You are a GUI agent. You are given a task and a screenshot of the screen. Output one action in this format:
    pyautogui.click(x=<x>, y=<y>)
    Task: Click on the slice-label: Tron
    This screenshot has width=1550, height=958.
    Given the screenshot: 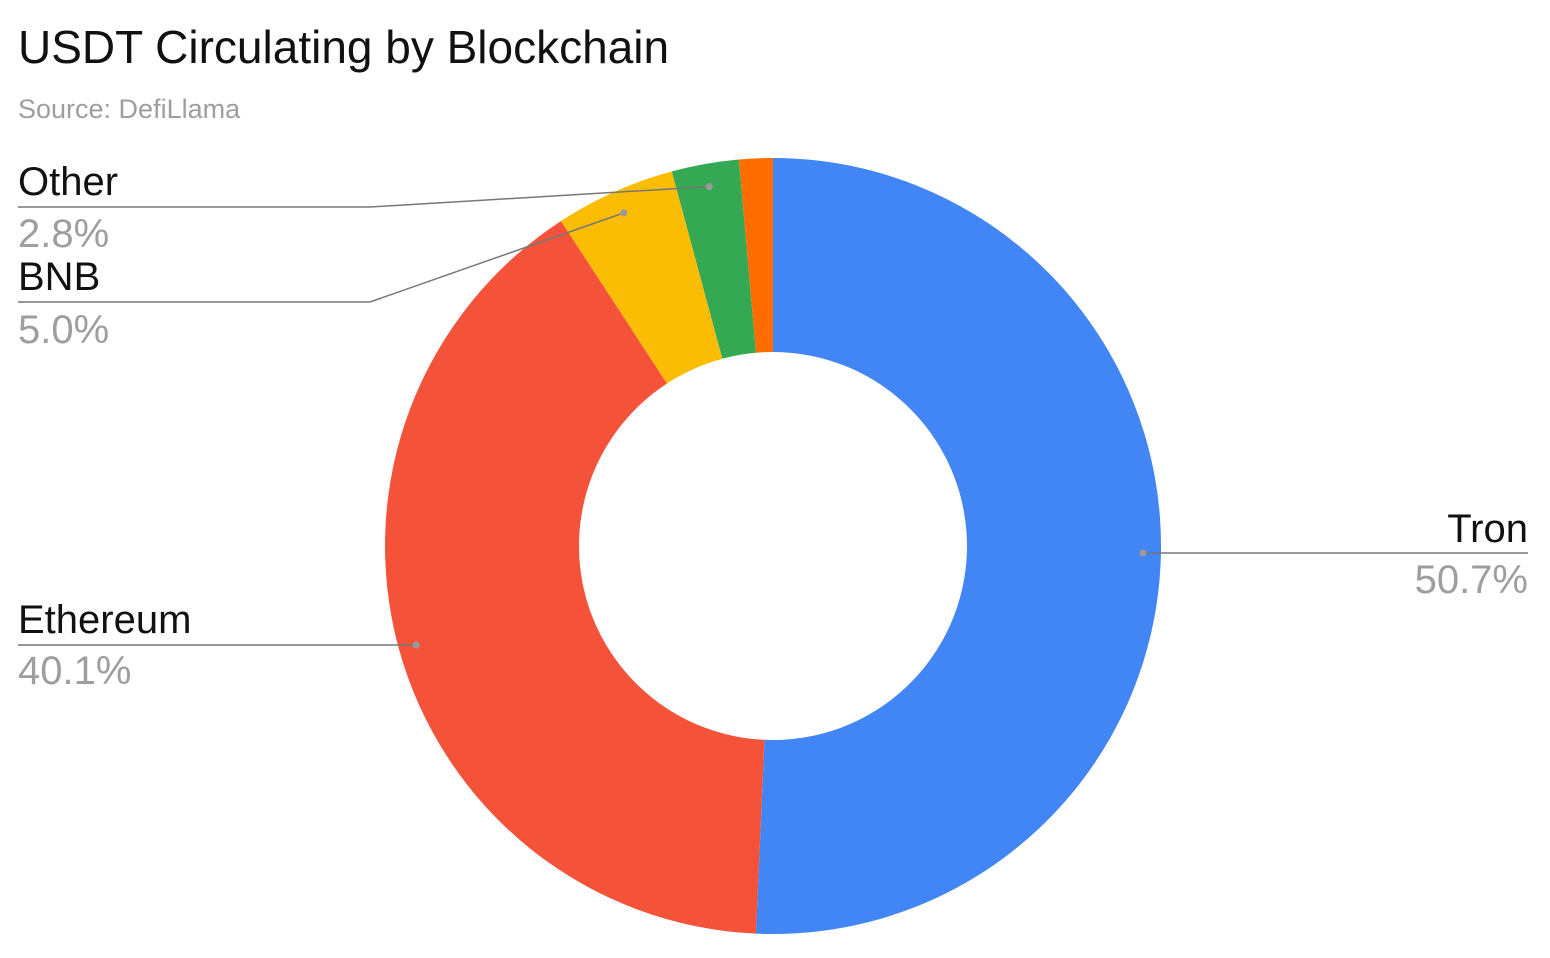 What is the action you would take?
    pyautogui.click(x=1487, y=529)
    